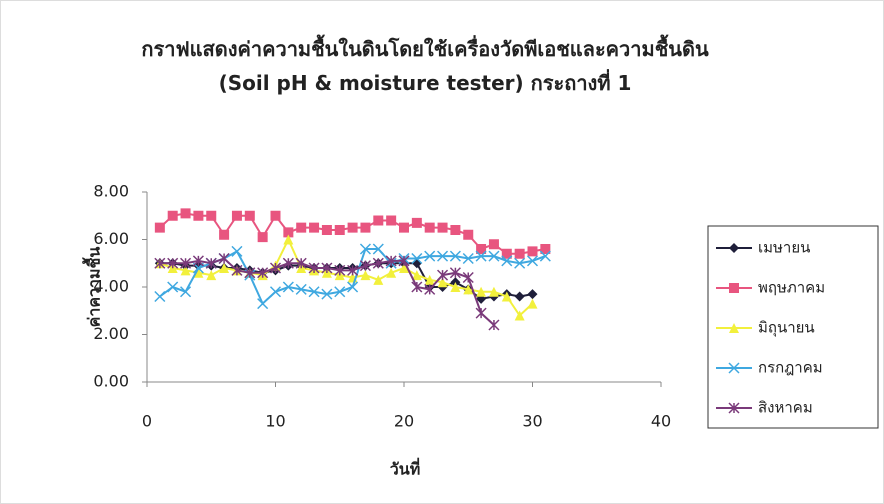  Describe the element at coordinates (532, 421) in the screenshot. I see `x-tick-label: 30` at that location.